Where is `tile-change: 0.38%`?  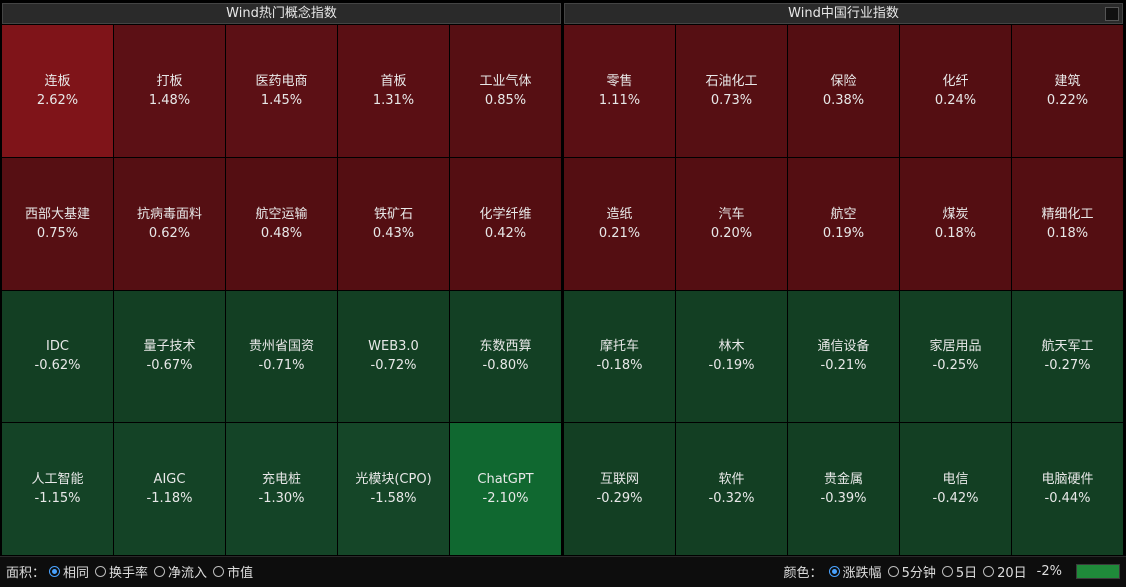 tile-change: 0.38% is located at coordinates (843, 100).